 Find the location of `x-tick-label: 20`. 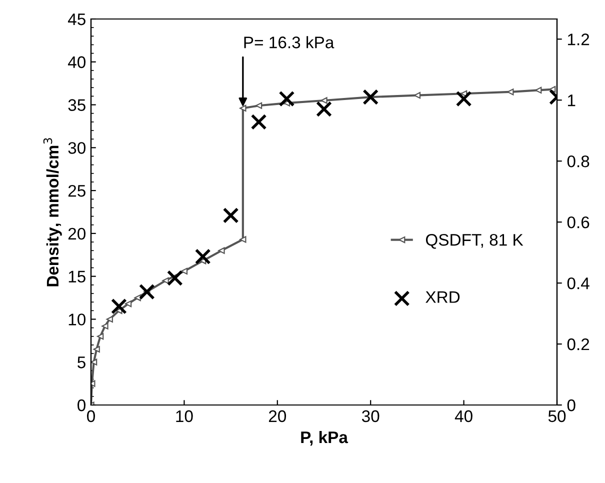

x-tick-label: 20 is located at coordinates (277, 416).